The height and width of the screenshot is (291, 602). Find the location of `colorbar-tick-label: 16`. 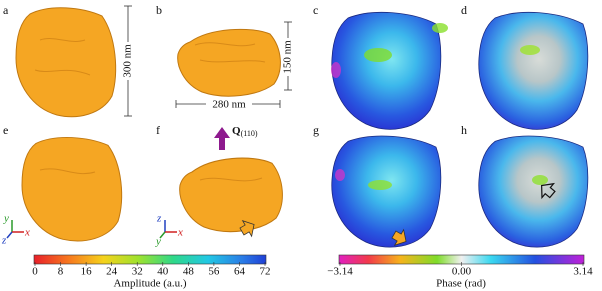

colorbar-tick-label: 16 is located at coordinates (87, 272).